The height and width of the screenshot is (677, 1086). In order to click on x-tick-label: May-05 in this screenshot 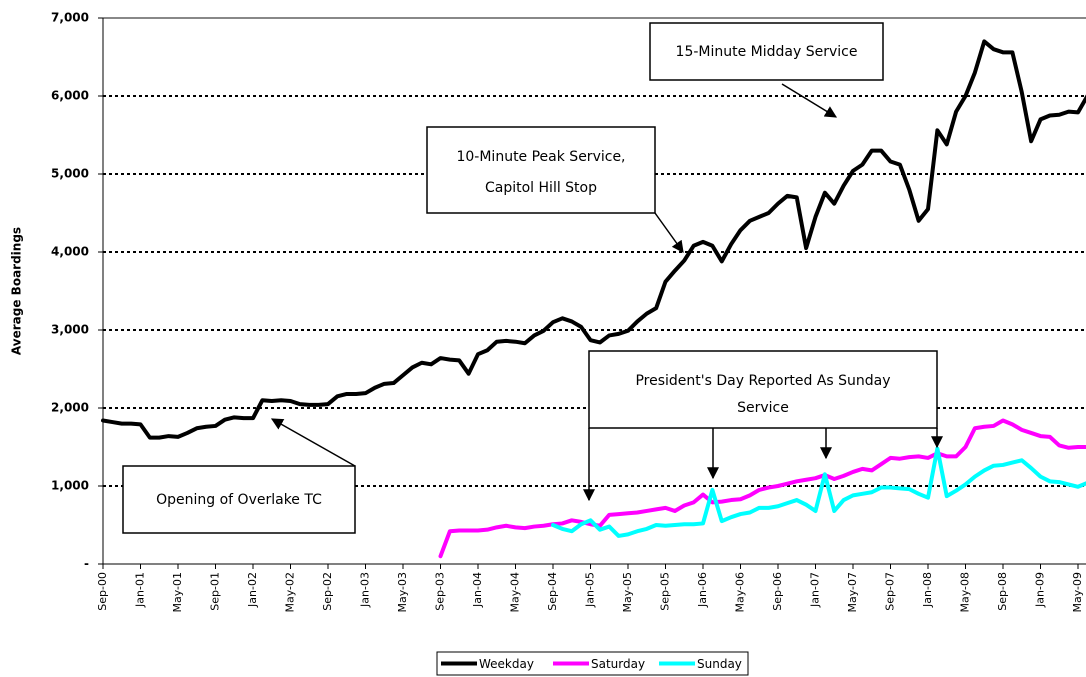, I will do `click(627, 592)`.